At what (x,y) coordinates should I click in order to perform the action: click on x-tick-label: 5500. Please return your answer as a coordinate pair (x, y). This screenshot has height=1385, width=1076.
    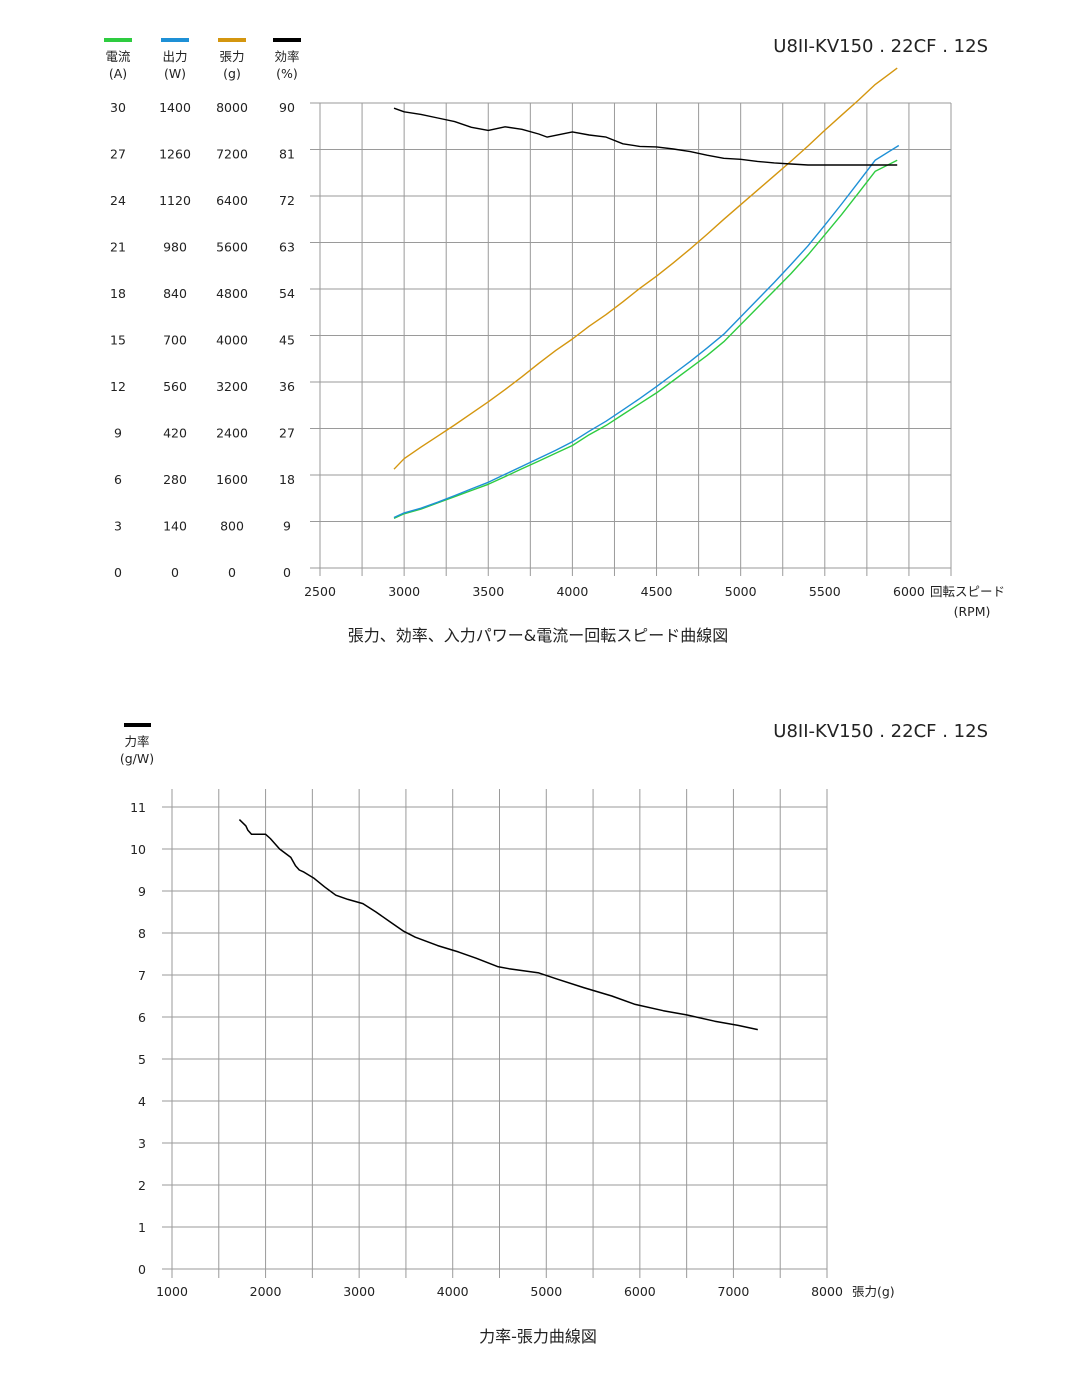
    Looking at the image, I should click on (825, 591).